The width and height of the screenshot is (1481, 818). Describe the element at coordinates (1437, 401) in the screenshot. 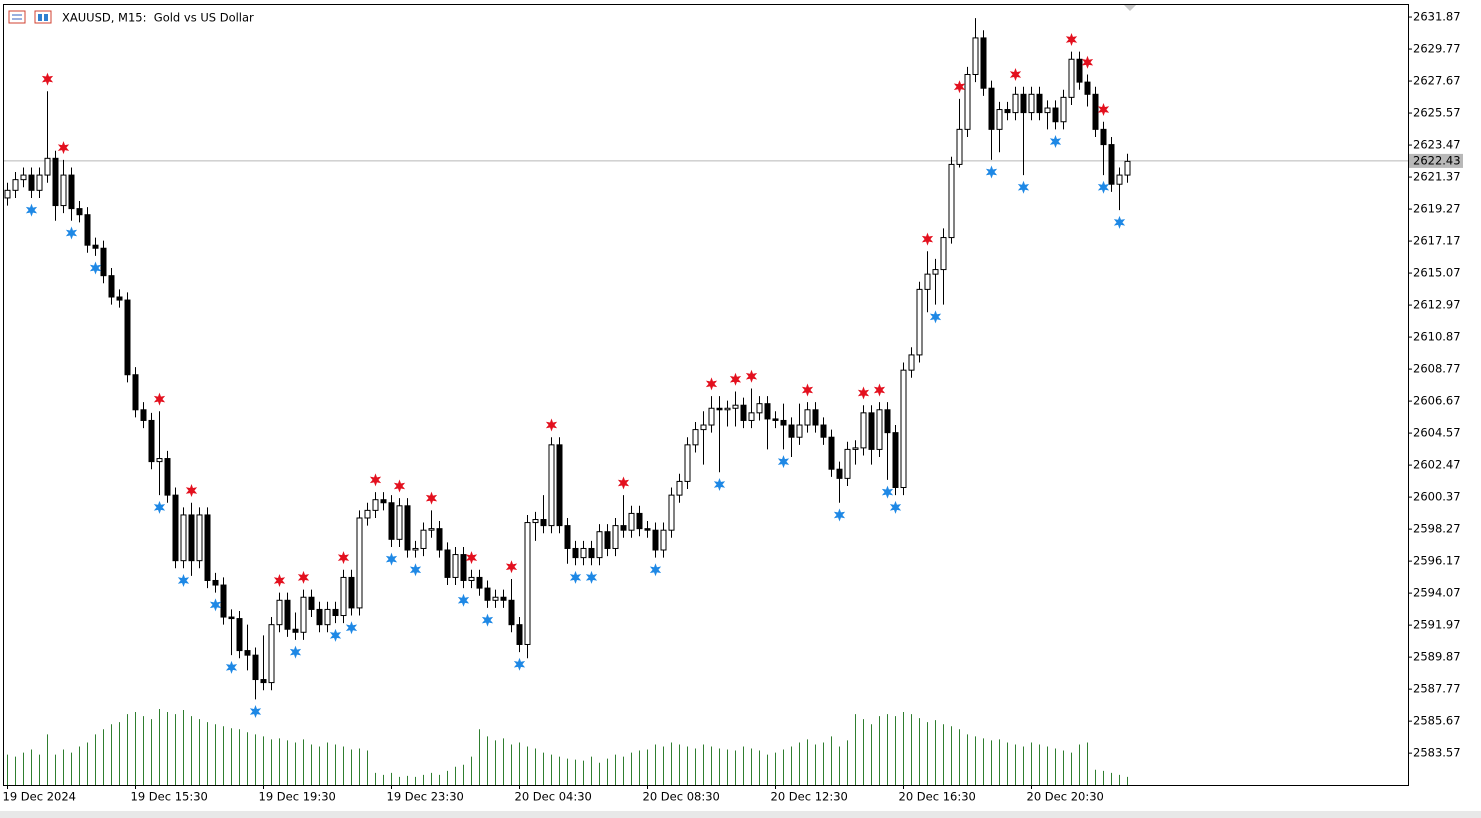

I see `y-tick-label: 2606.67` at that location.